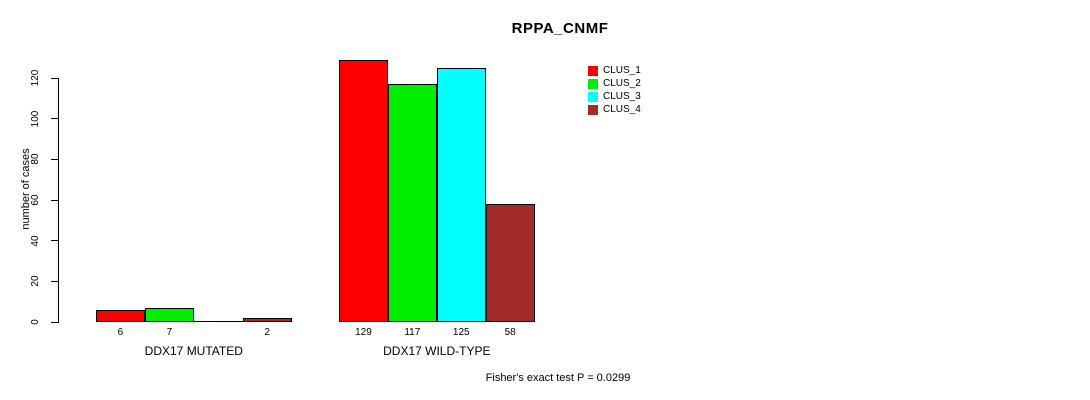 The image size is (1090, 400). I want to click on y-tick-label: 100, so click(35, 118).